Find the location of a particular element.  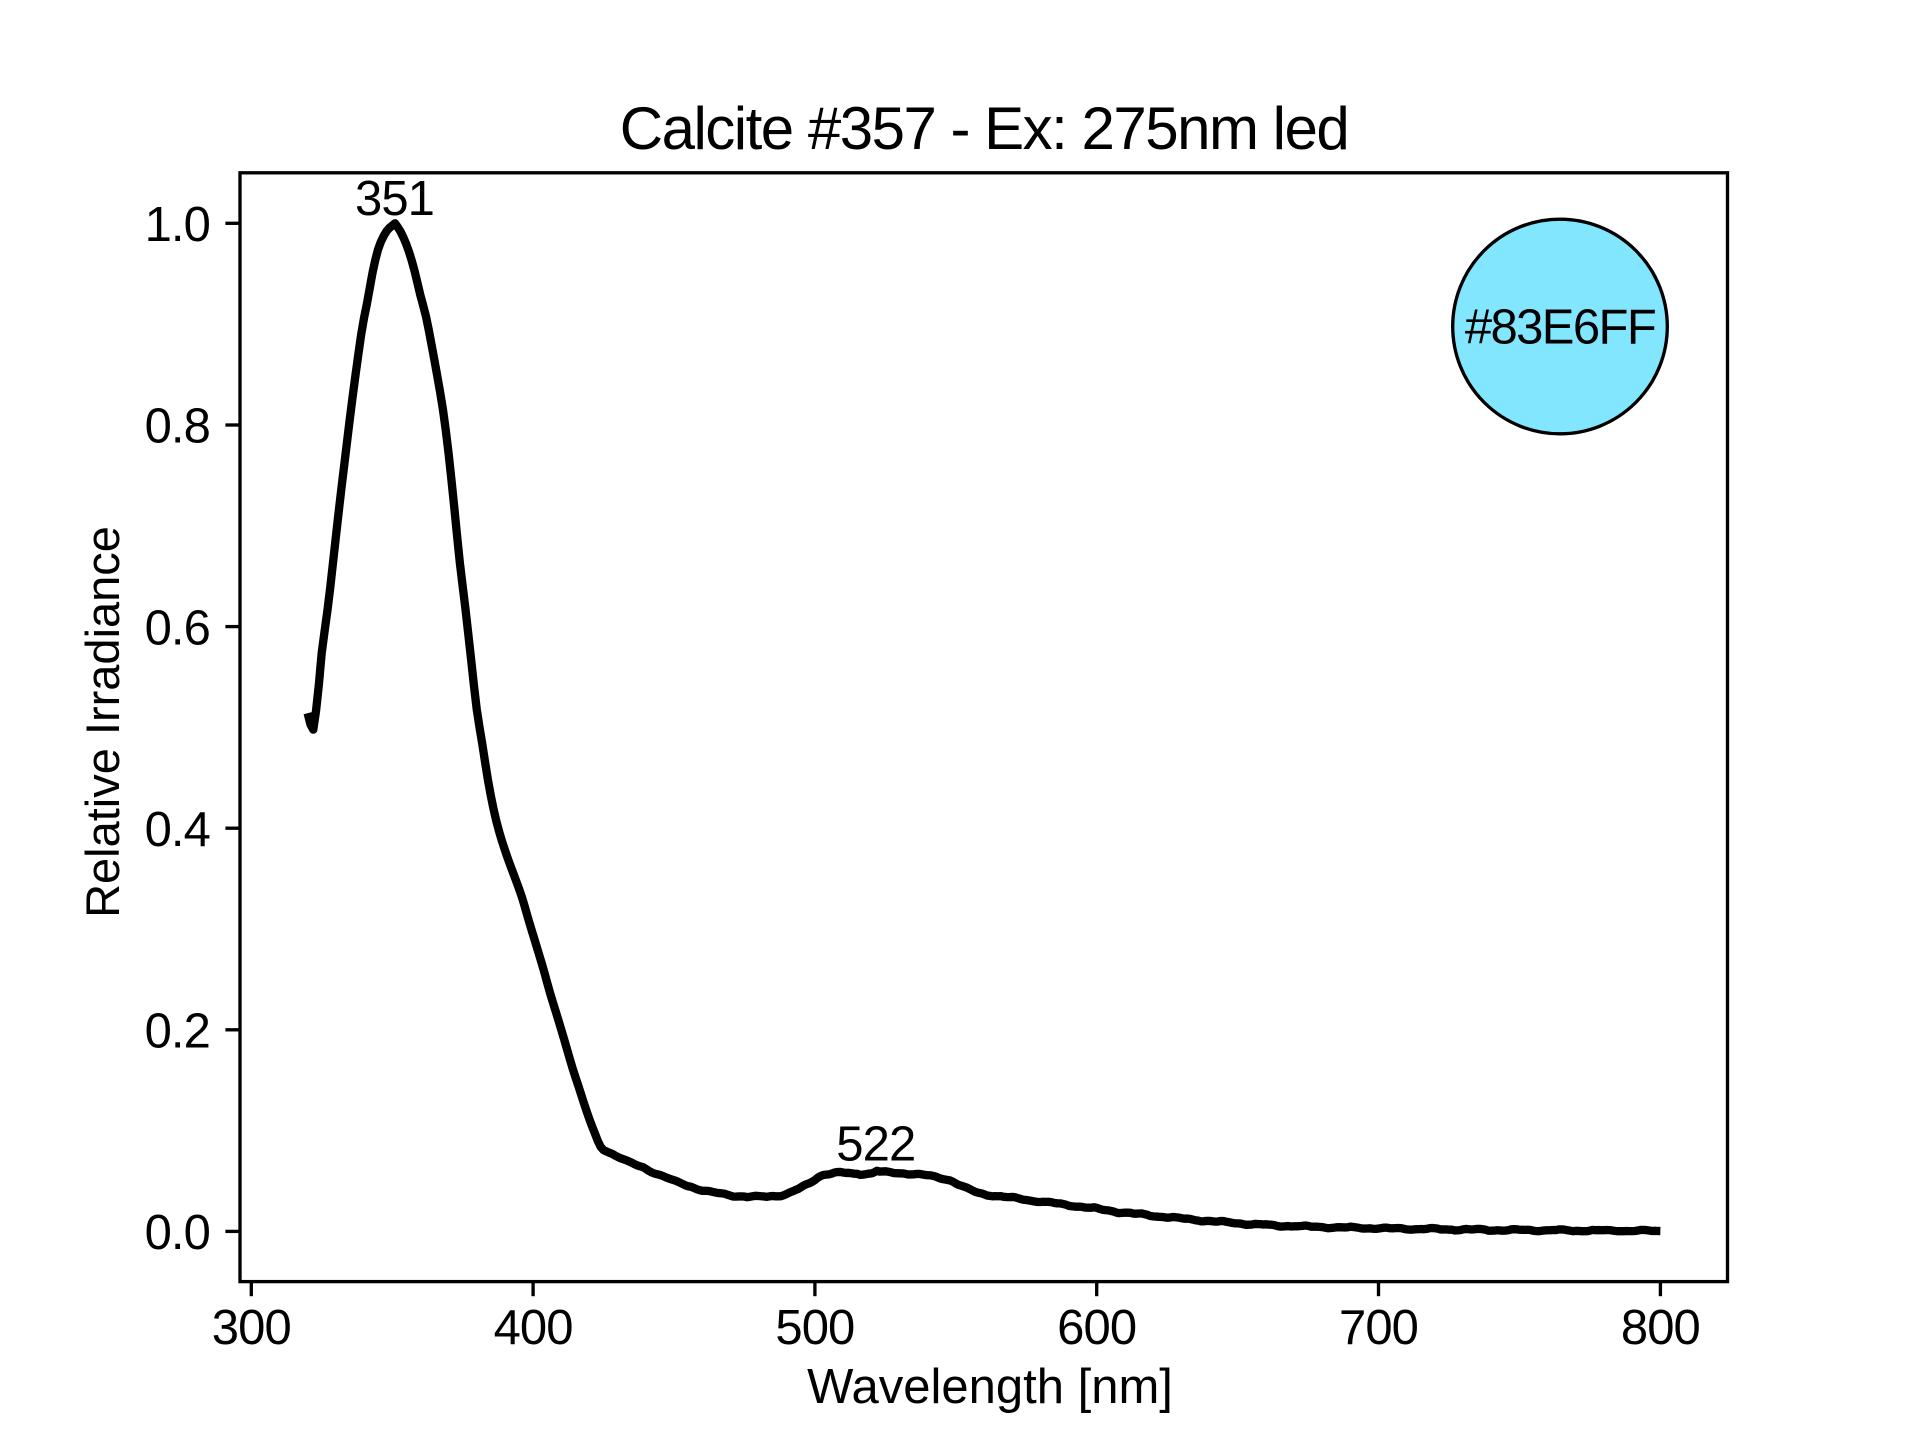

svg-text: 0.2 is located at coordinates (177, 1032).